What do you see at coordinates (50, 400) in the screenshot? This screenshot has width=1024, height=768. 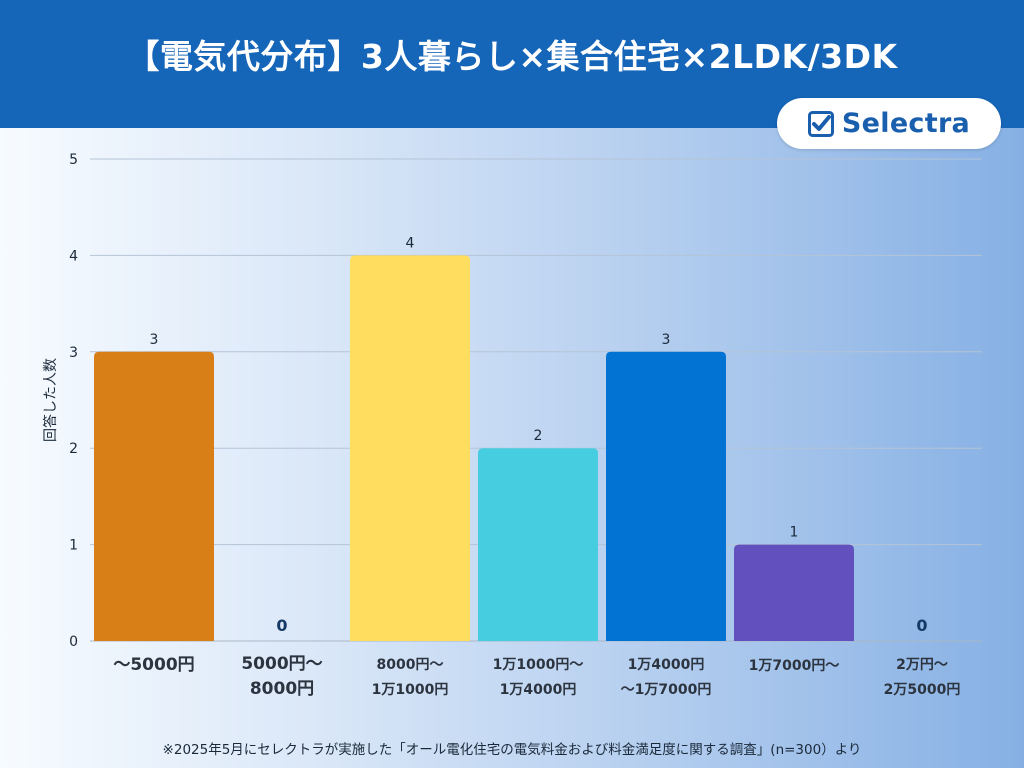 I see `y-axis-label: 回答した人数` at bounding box center [50, 400].